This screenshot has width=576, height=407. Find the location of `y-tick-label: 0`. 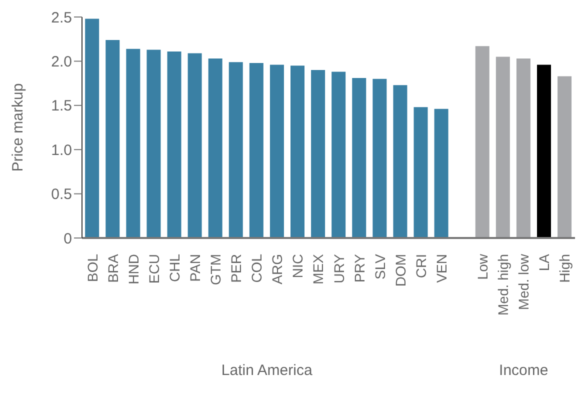

y-tick-label: 0 is located at coordinates (68, 239).